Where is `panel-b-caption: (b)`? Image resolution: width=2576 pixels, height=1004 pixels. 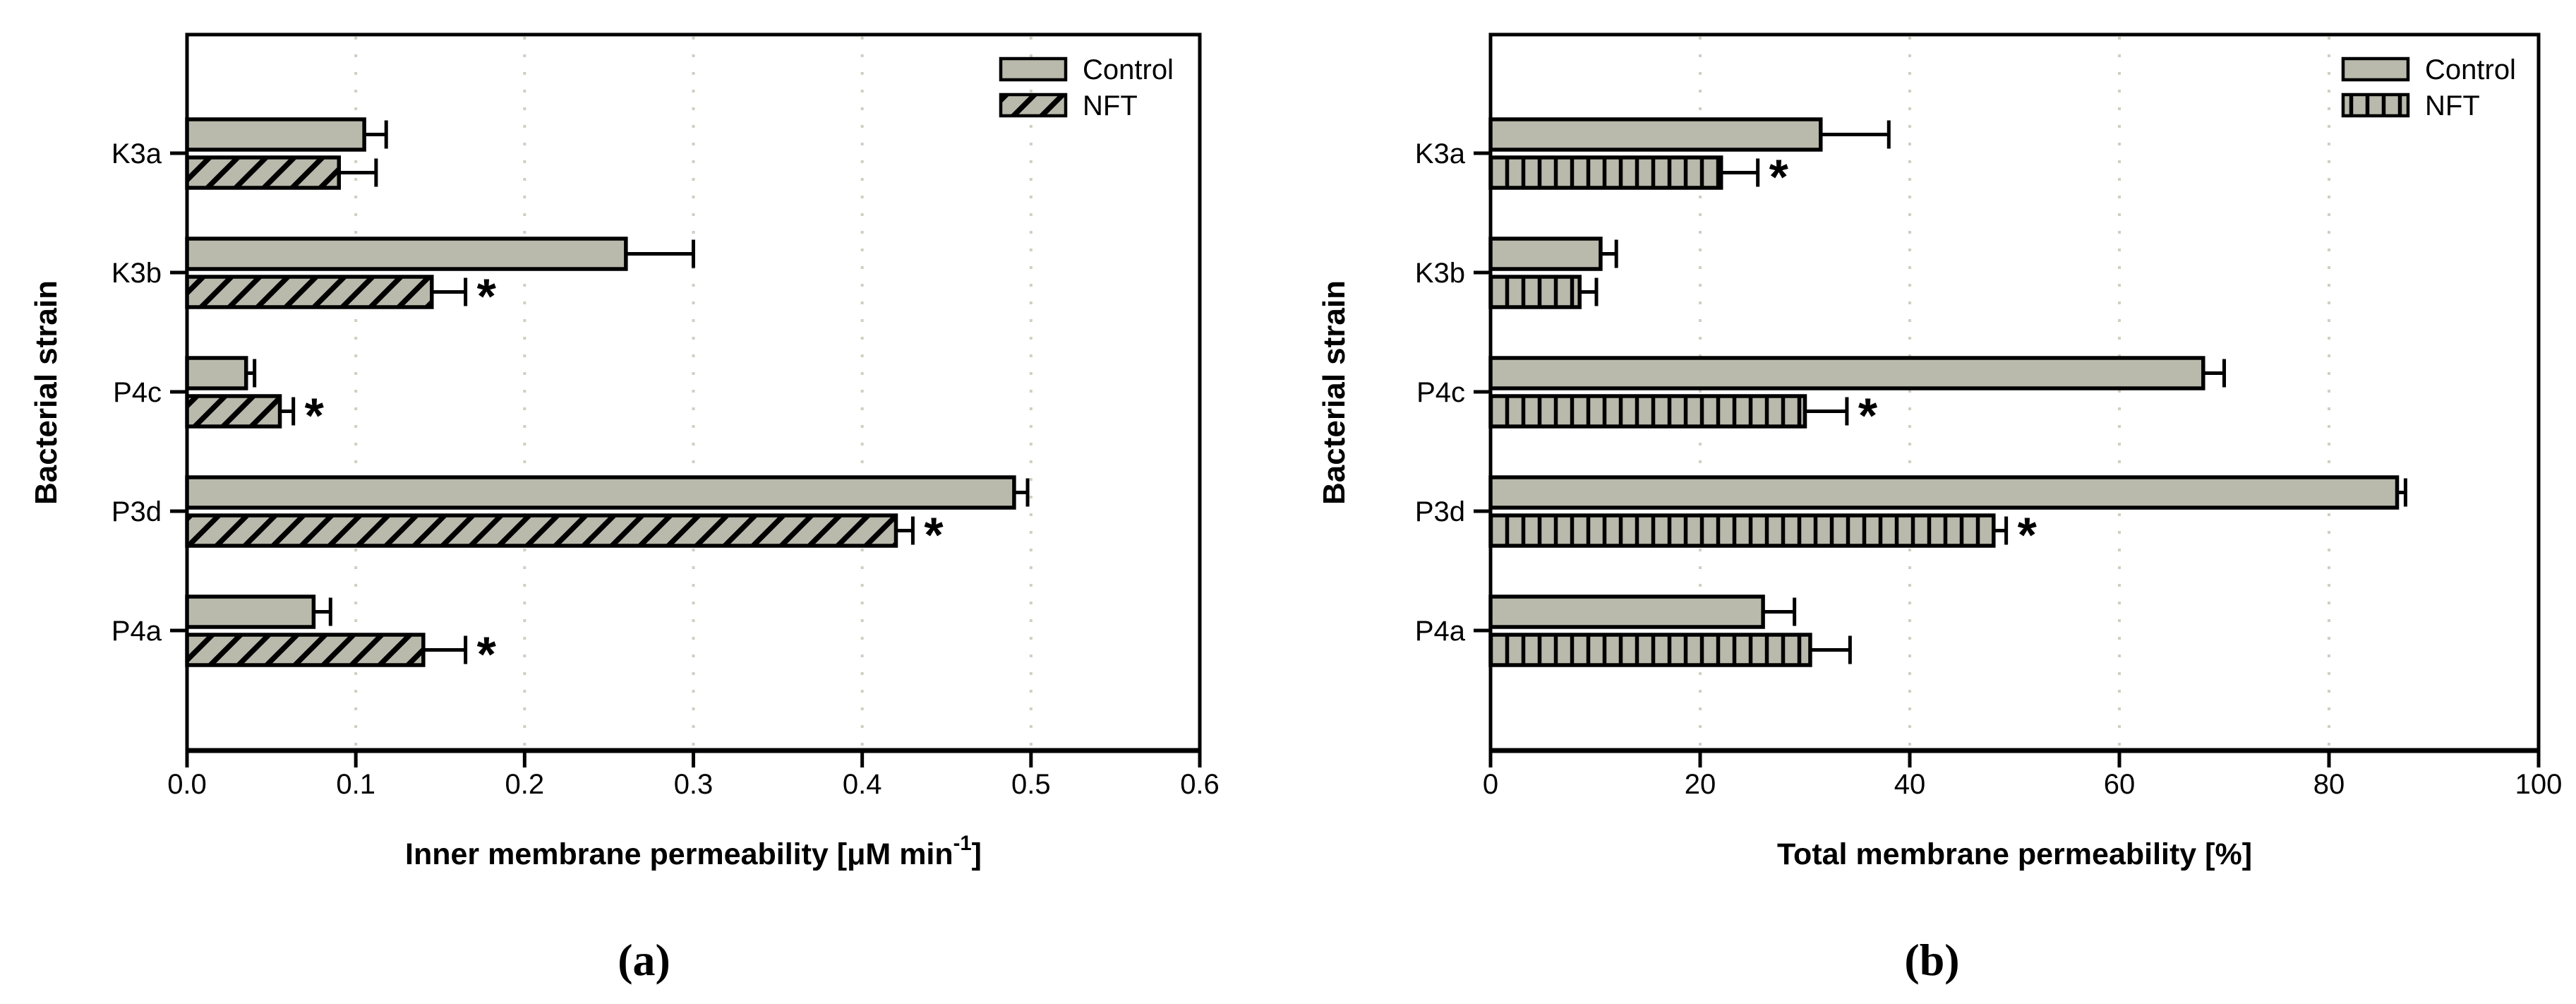
panel-b-caption: (b) is located at coordinates (1932, 960).